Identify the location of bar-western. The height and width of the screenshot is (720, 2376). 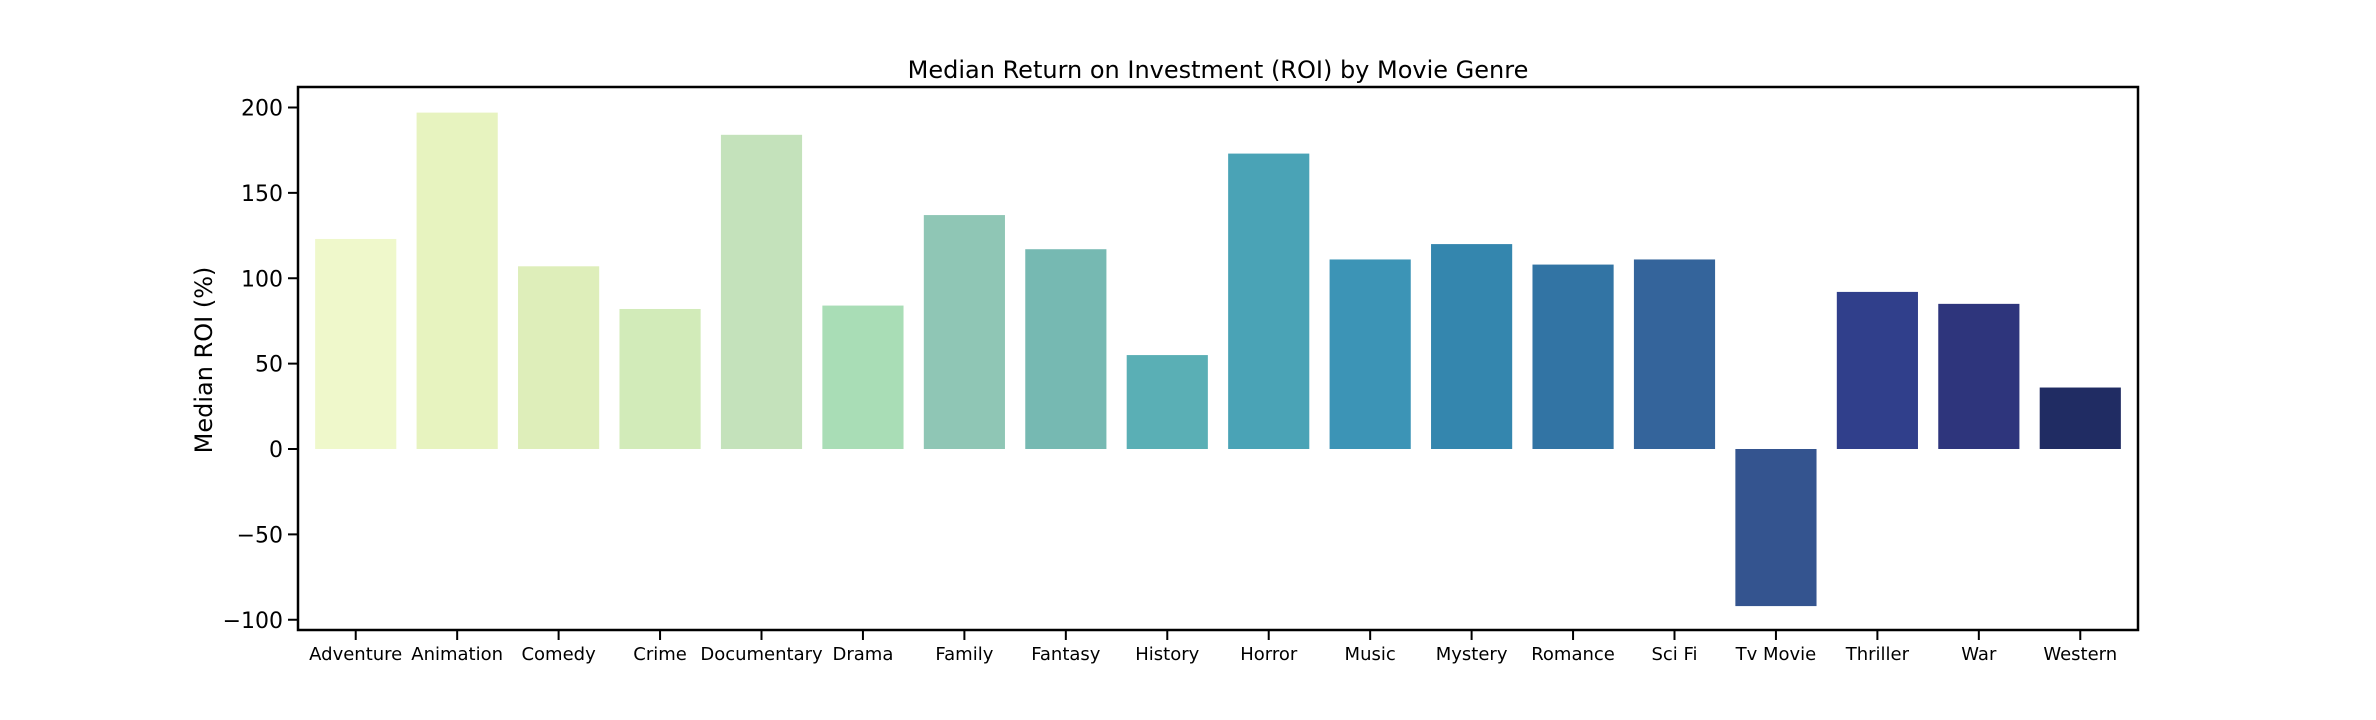
(2080, 418).